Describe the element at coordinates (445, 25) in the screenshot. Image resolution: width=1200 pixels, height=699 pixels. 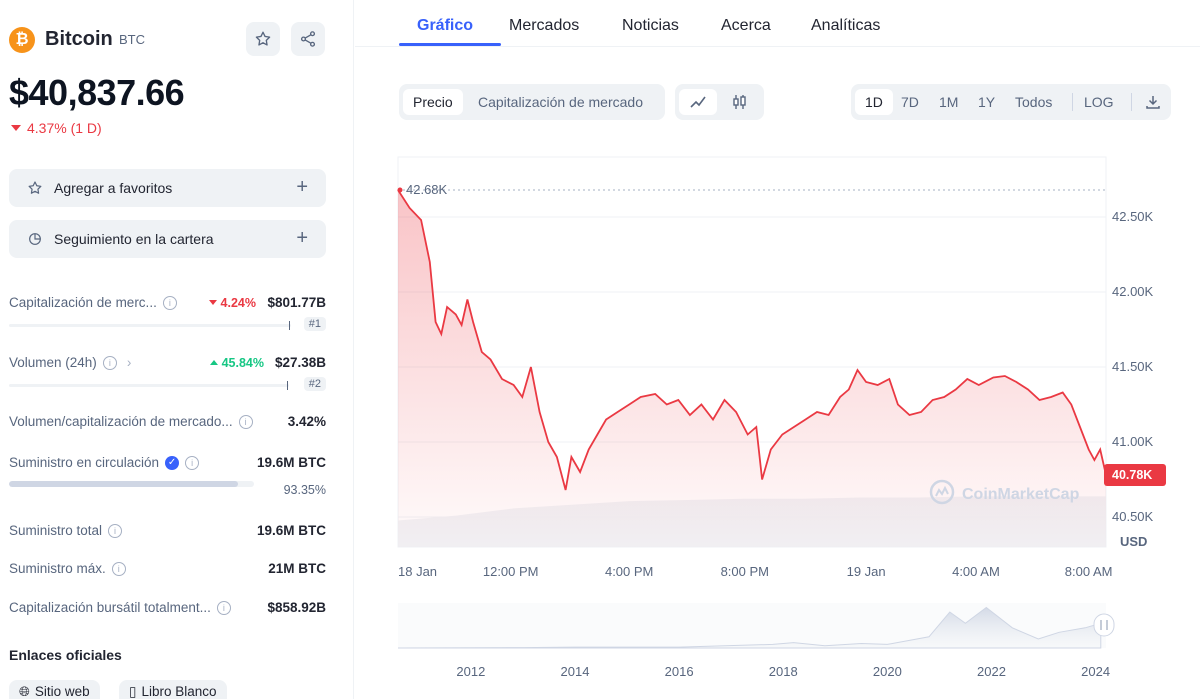
I see `tab-chart: Gráfico` at that location.